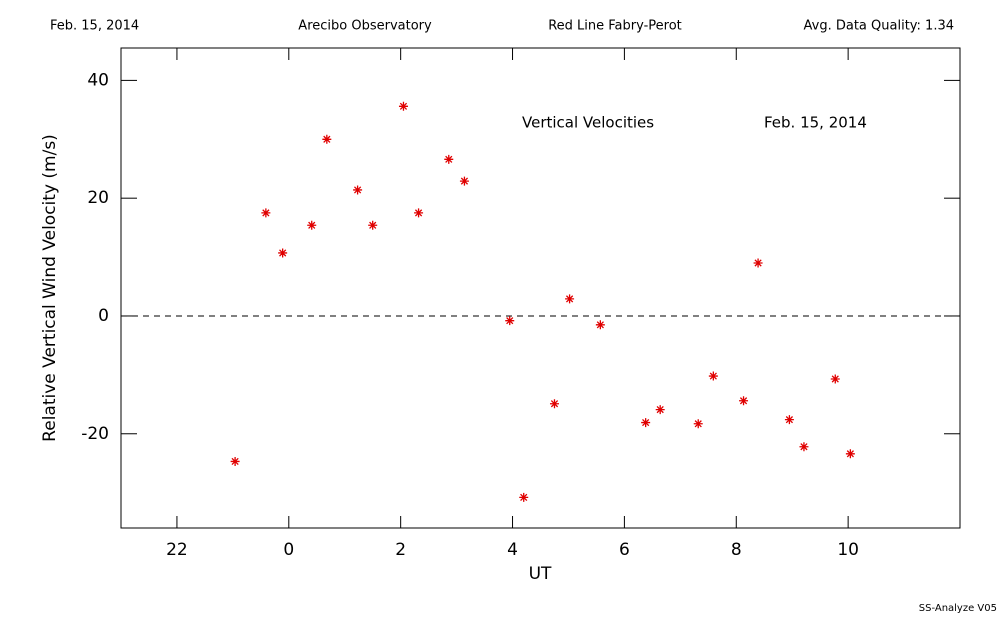  Describe the element at coordinates (815, 123) in the screenshot. I see `annotation: Feb. 15, 2014` at that location.